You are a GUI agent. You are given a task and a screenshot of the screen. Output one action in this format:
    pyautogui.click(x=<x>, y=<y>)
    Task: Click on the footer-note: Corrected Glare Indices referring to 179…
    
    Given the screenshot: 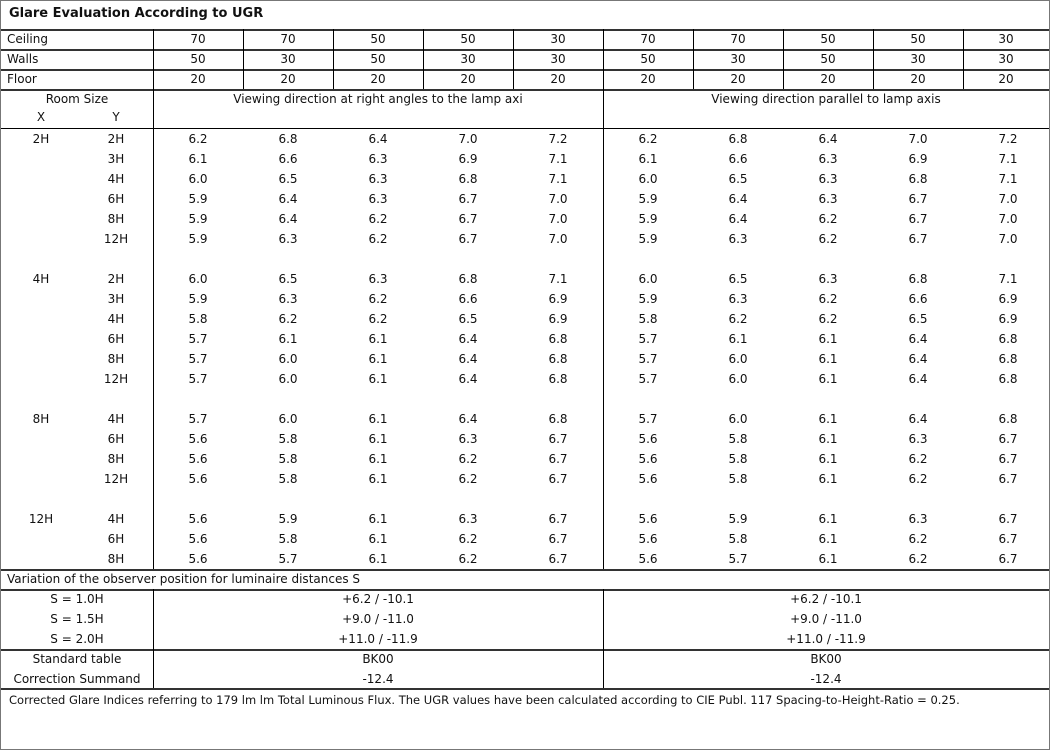 What is the action you would take?
    pyautogui.click(x=484, y=700)
    